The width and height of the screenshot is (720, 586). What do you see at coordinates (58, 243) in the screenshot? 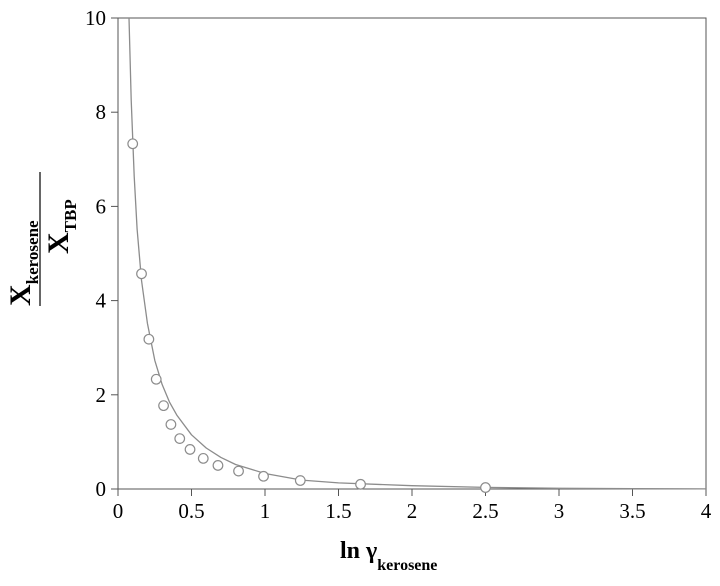
I see `y-axis-denominator-main: X` at bounding box center [58, 243].